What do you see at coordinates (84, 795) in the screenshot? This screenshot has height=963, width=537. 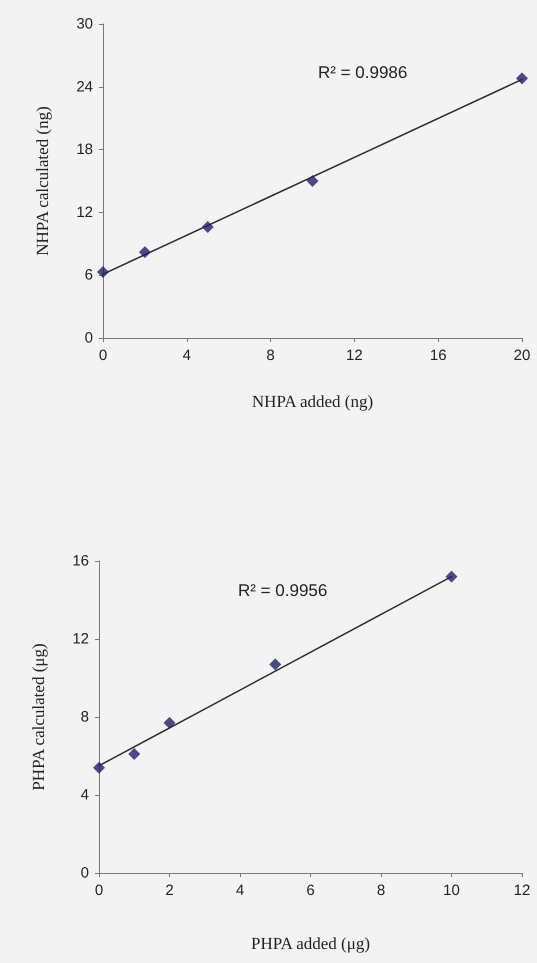 I see `y-tick-label: 4` at bounding box center [84, 795].